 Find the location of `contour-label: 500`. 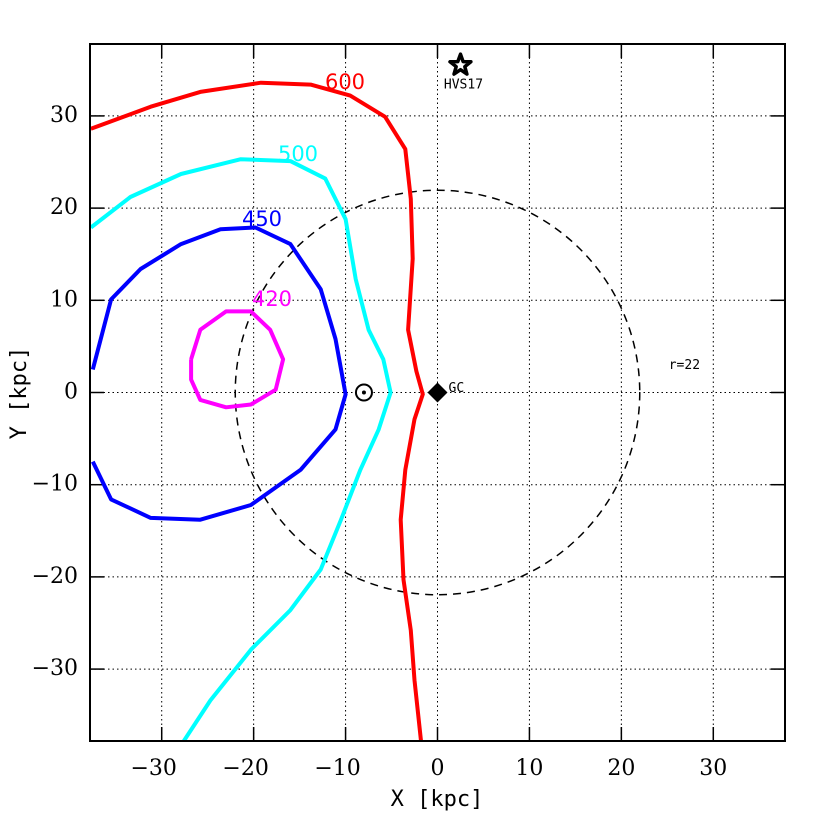

contour-label: 500 is located at coordinates (298, 154).